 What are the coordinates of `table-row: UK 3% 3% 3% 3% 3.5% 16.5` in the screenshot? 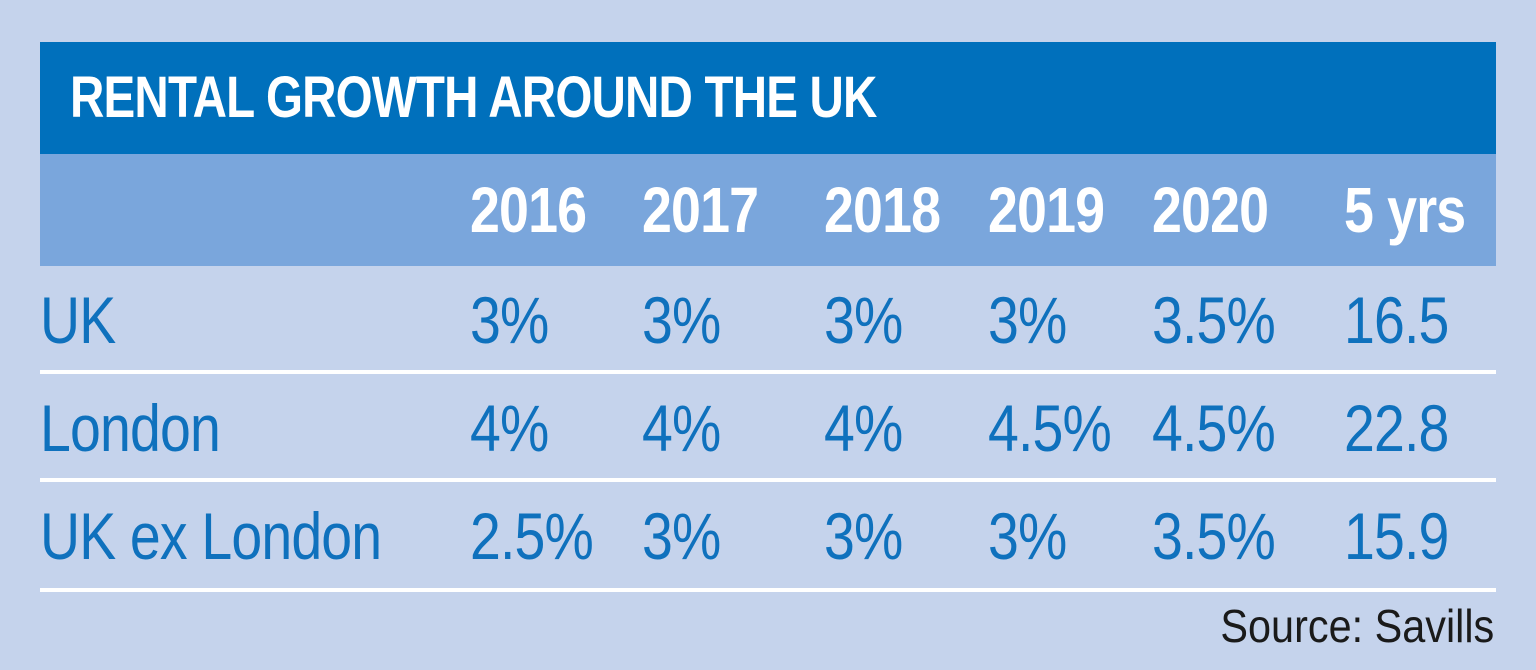 It's located at (768, 319).